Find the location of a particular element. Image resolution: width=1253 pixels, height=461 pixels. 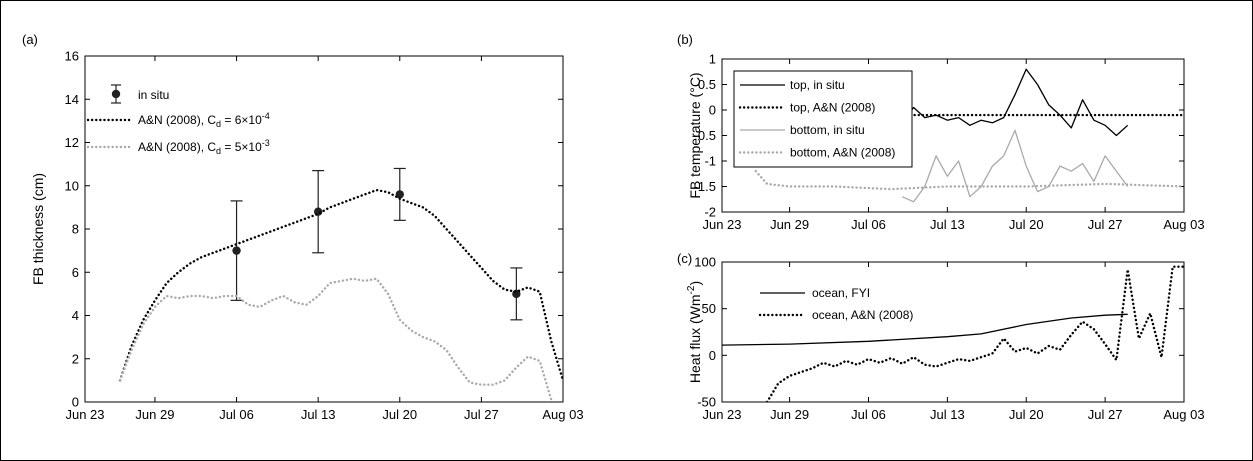

y-tick-label: 0.5 is located at coordinates (707, 84).